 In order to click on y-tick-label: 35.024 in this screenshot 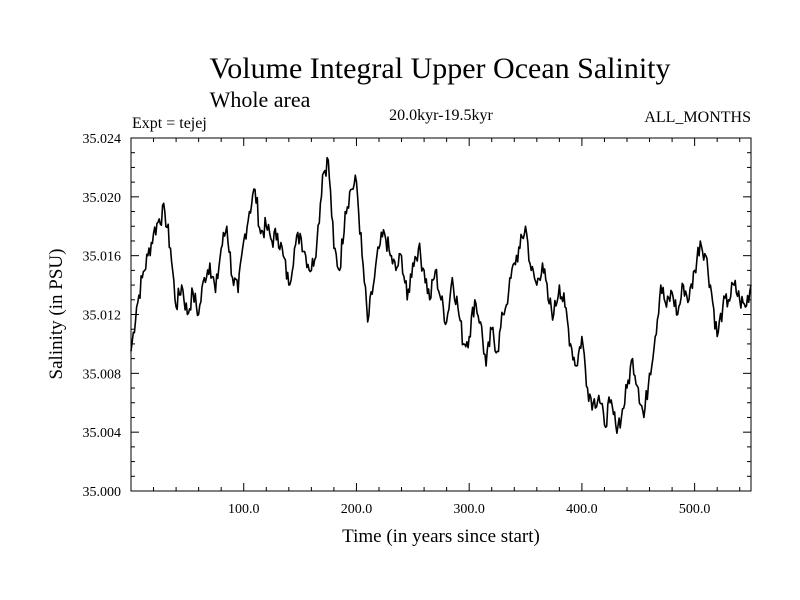, I will do `click(102, 139)`.